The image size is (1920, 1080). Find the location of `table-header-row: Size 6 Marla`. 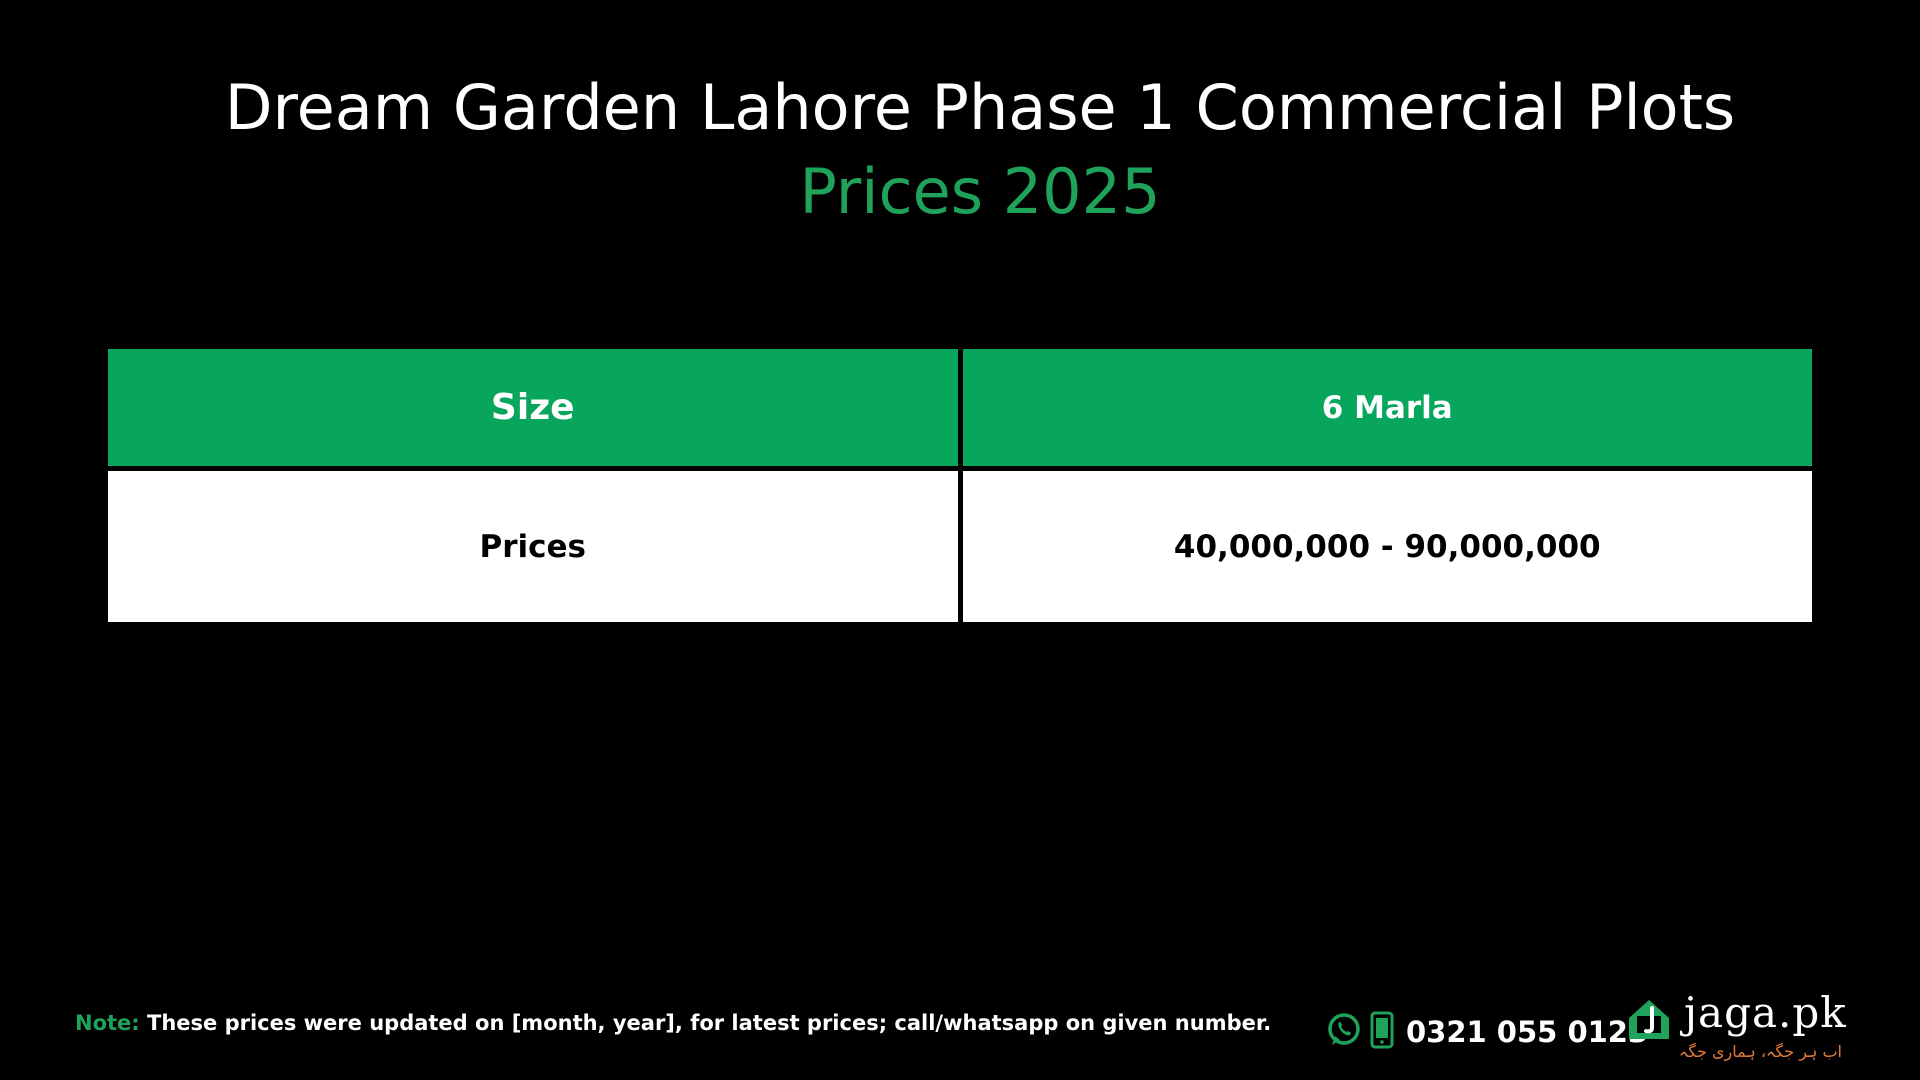

table-header-row: Size 6 Marla is located at coordinates (960, 410).